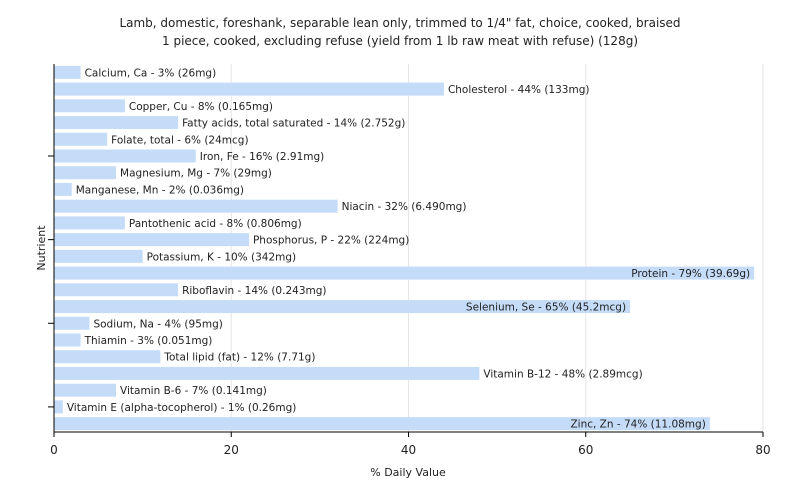 The width and height of the screenshot is (800, 500). Describe the element at coordinates (151, 73) in the screenshot. I see `bar-label-0: Calcium, Ca - 3% (26mg)` at that location.